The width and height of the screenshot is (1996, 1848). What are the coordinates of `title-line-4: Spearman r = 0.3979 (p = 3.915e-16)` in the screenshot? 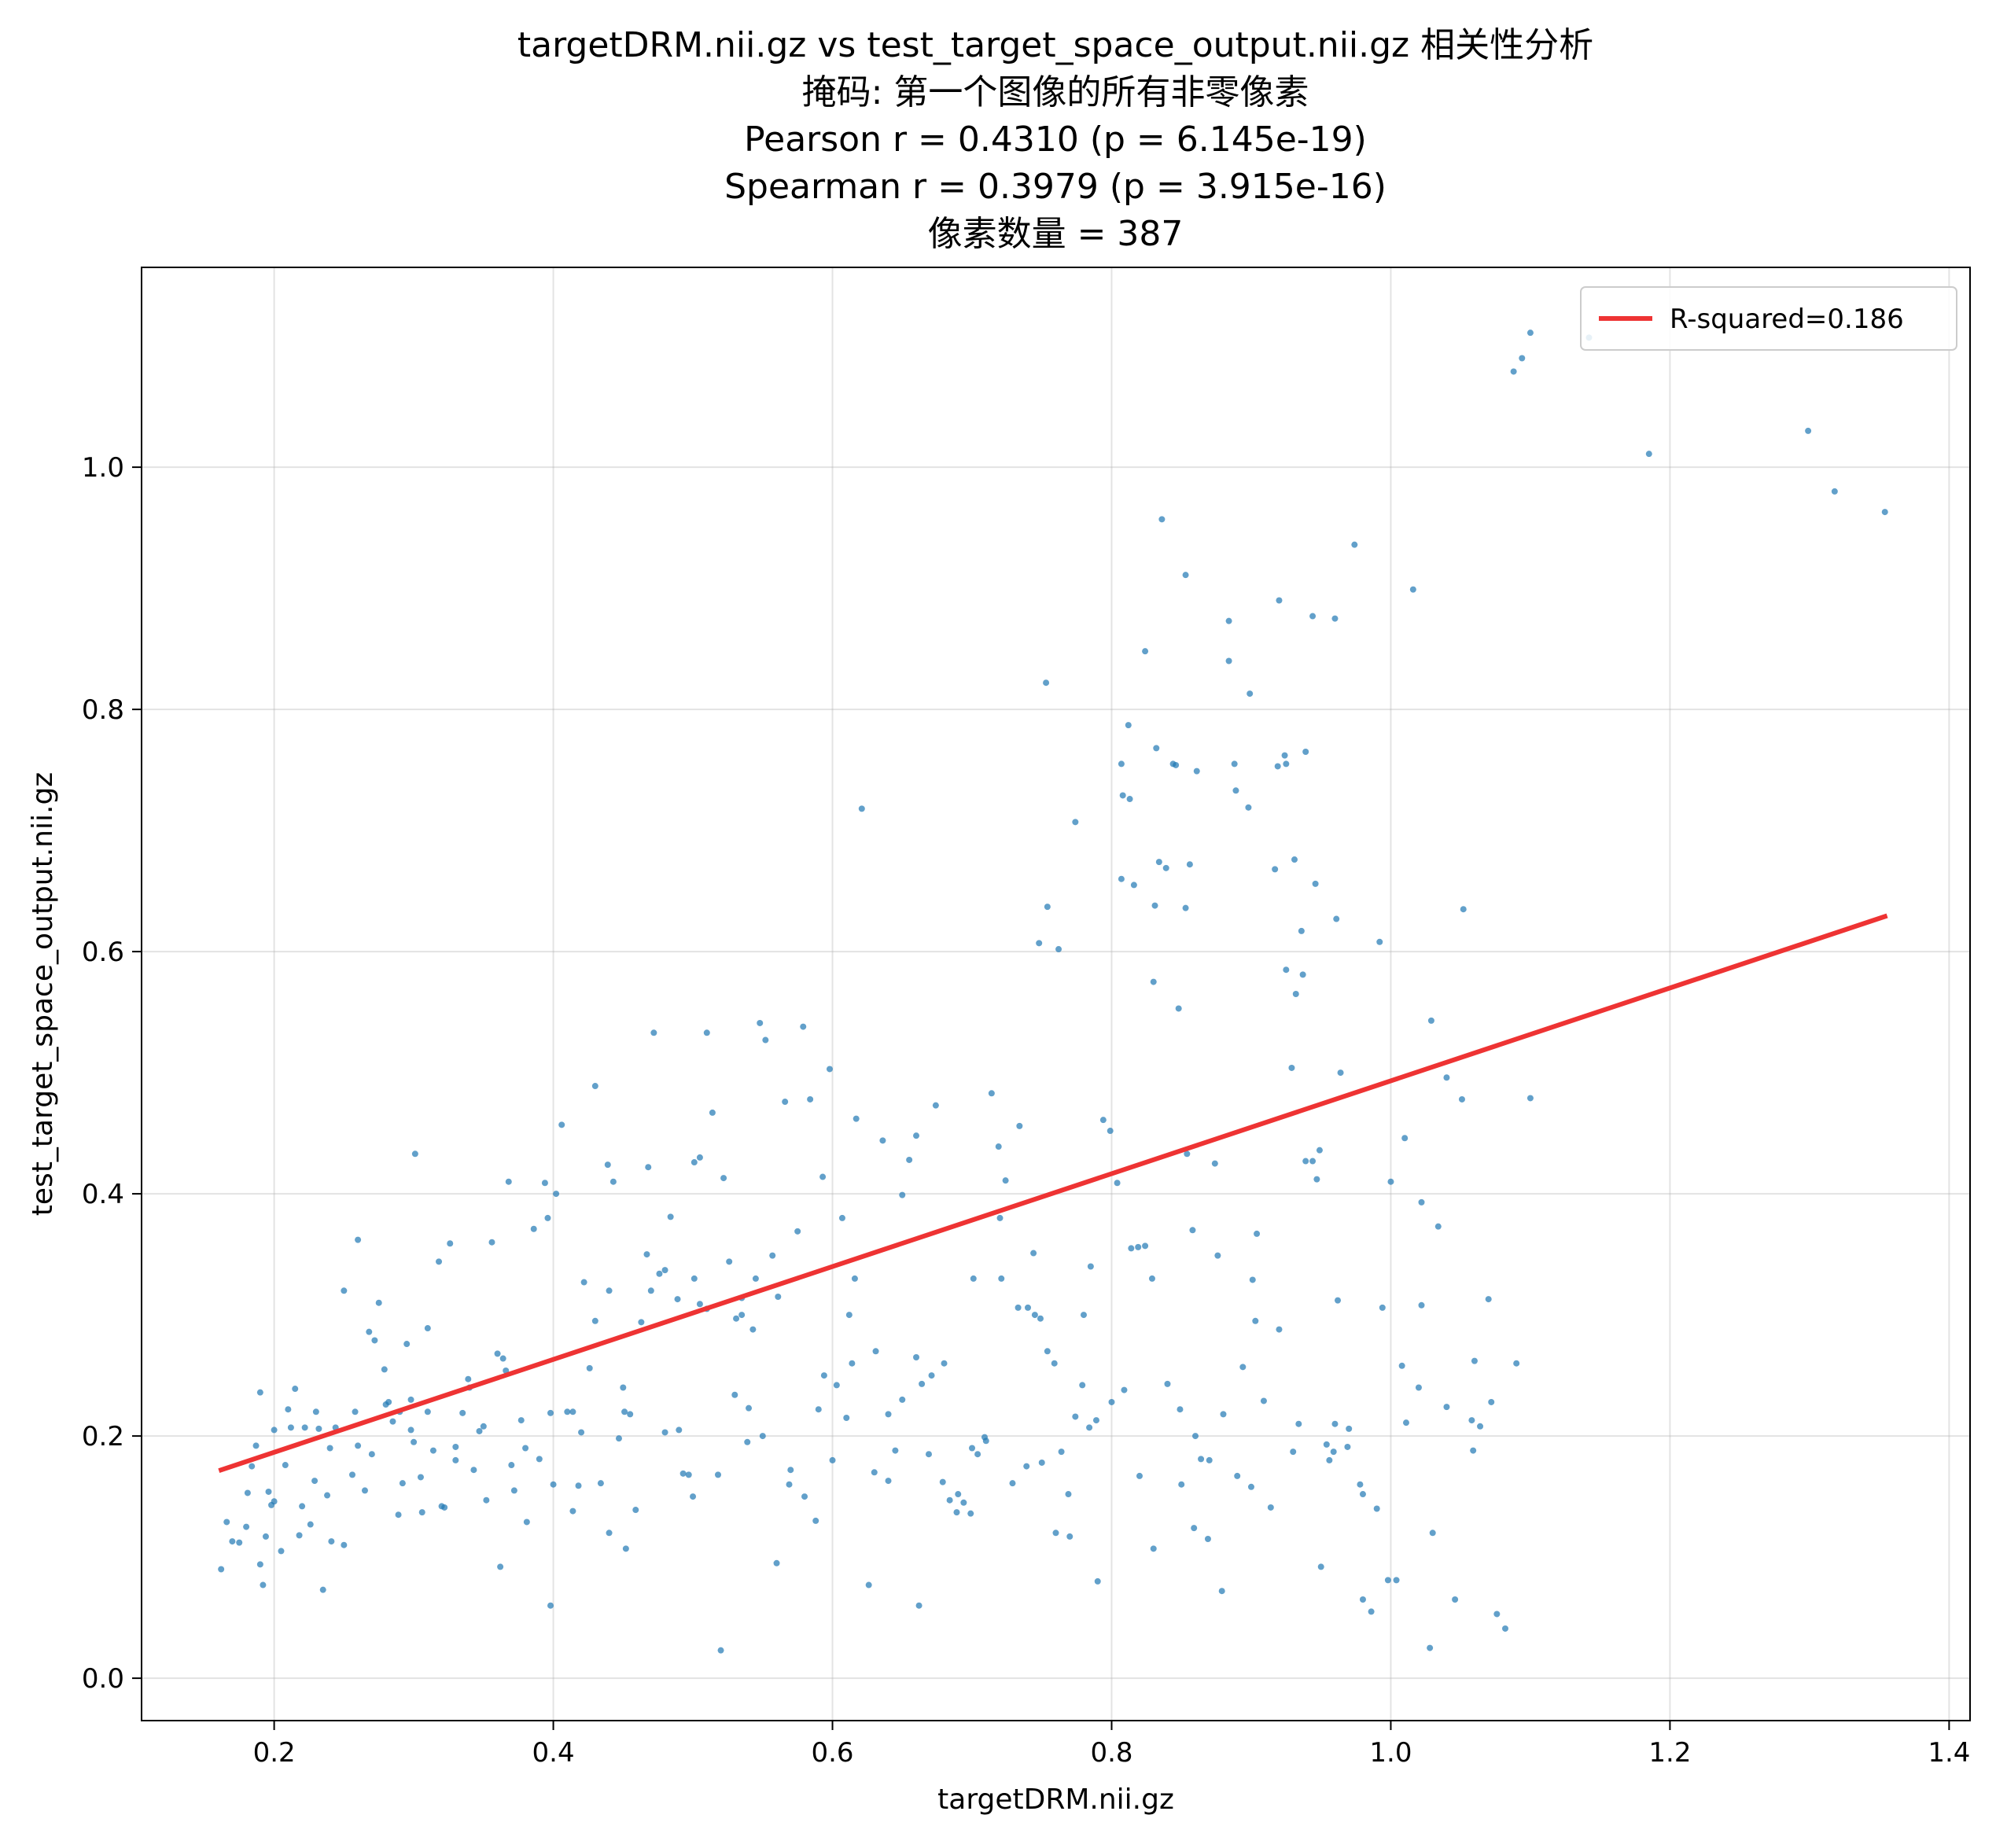 It's located at (1055, 187).